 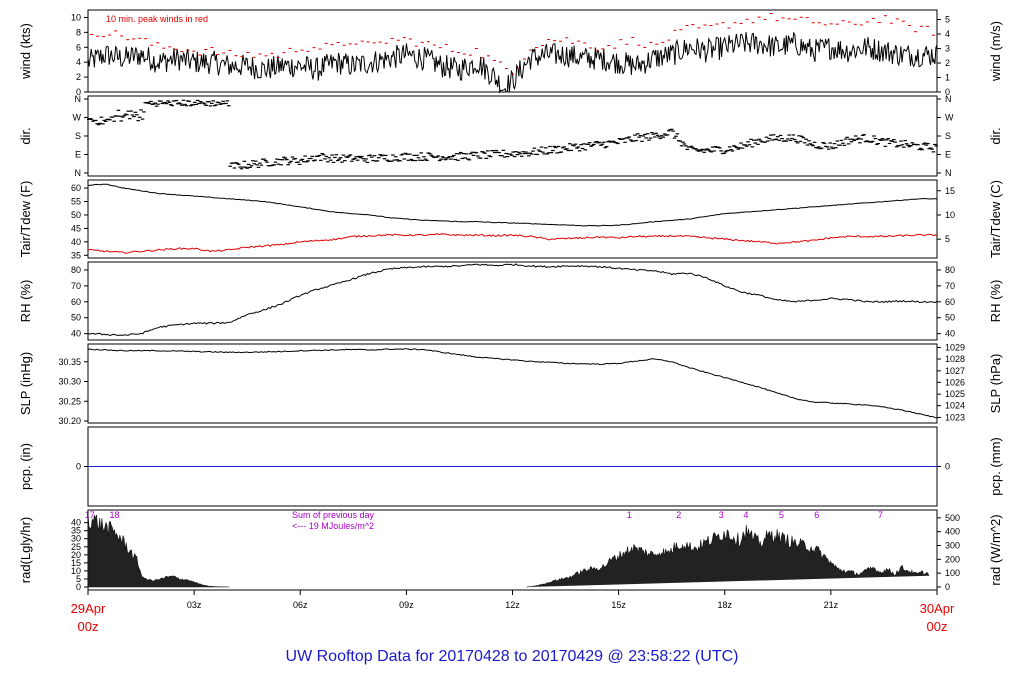 What do you see at coordinates (69, 421) in the screenshot?
I see `left-tick-label: 30.20` at bounding box center [69, 421].